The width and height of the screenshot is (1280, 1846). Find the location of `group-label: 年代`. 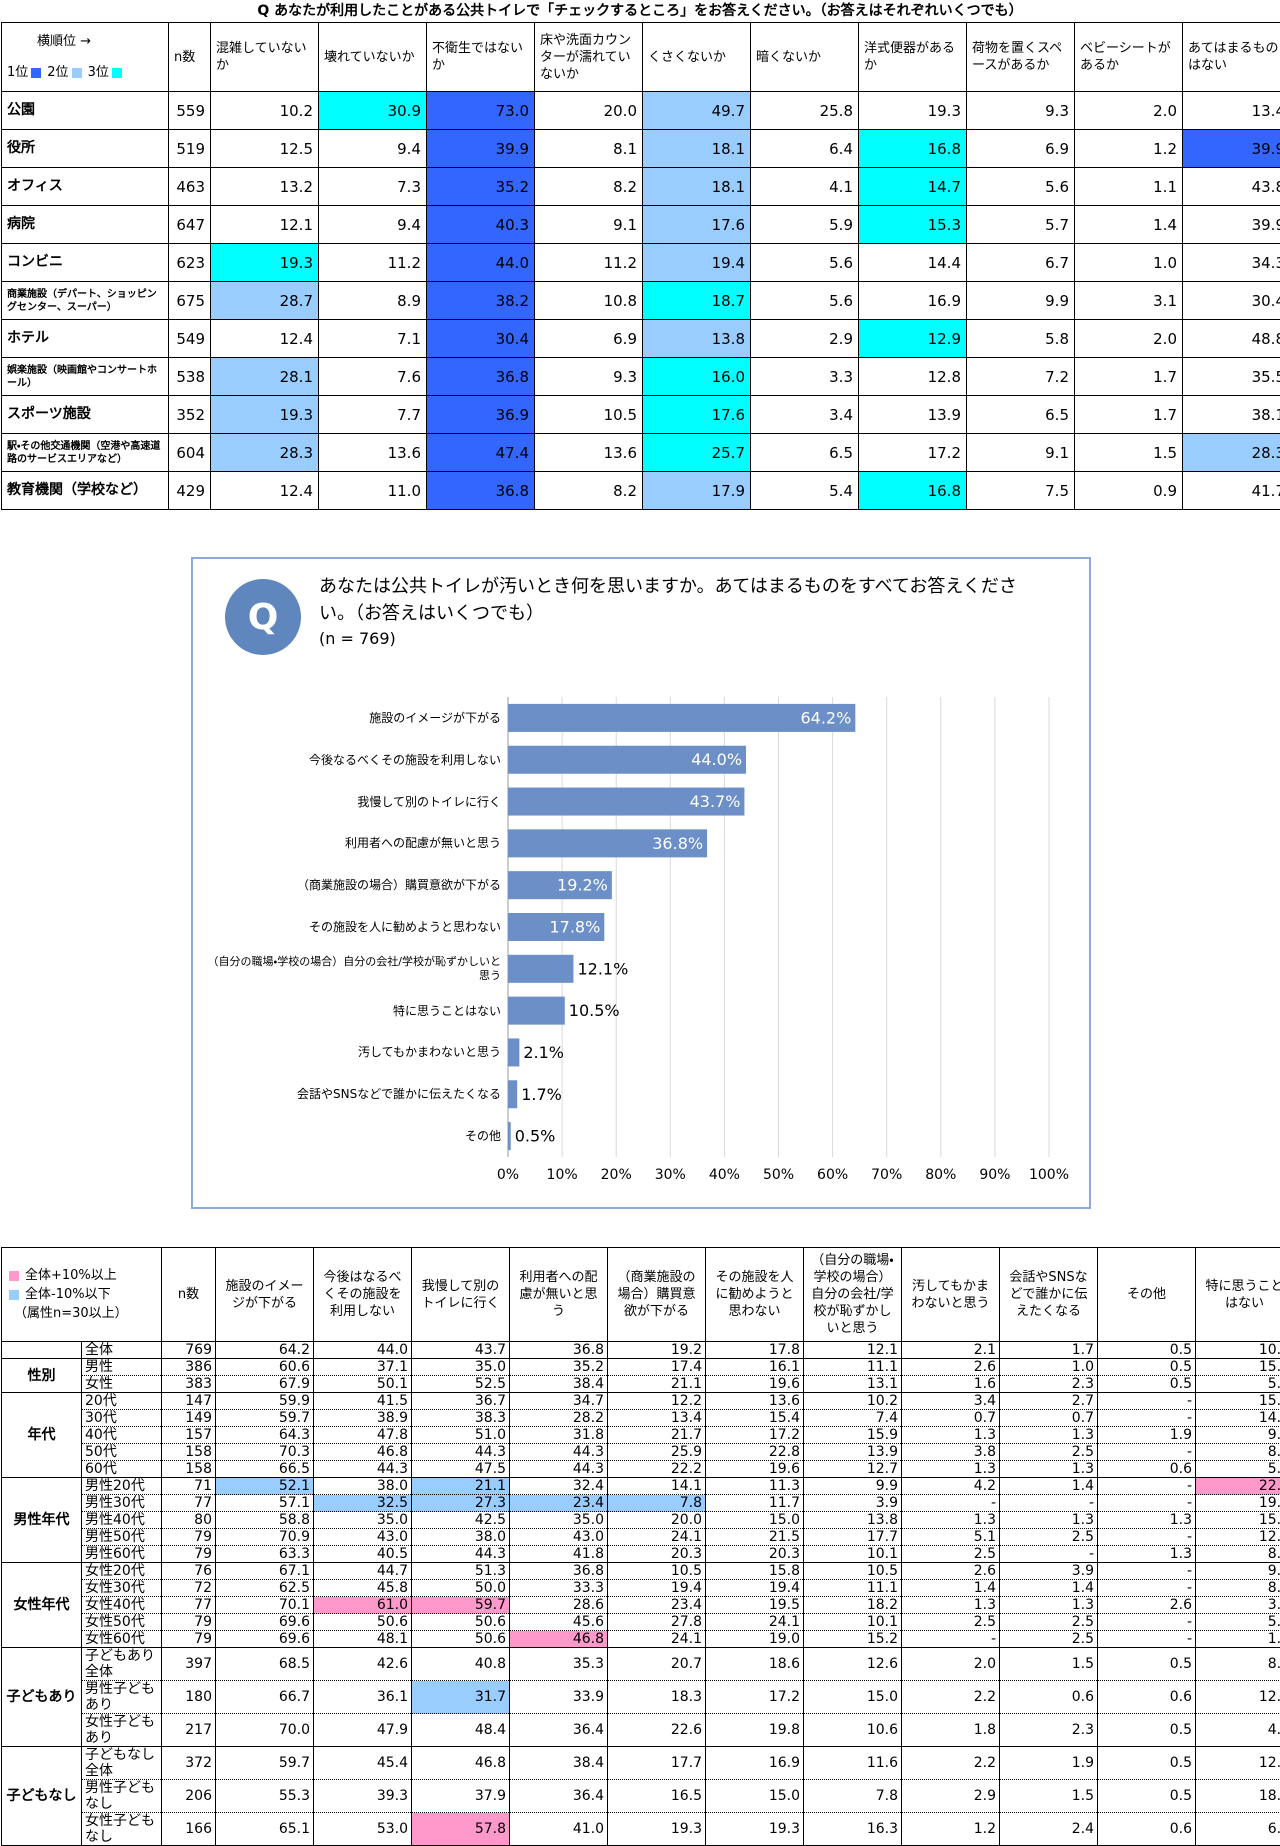

group-label: 年代 is located at coordinates (42, 1435).